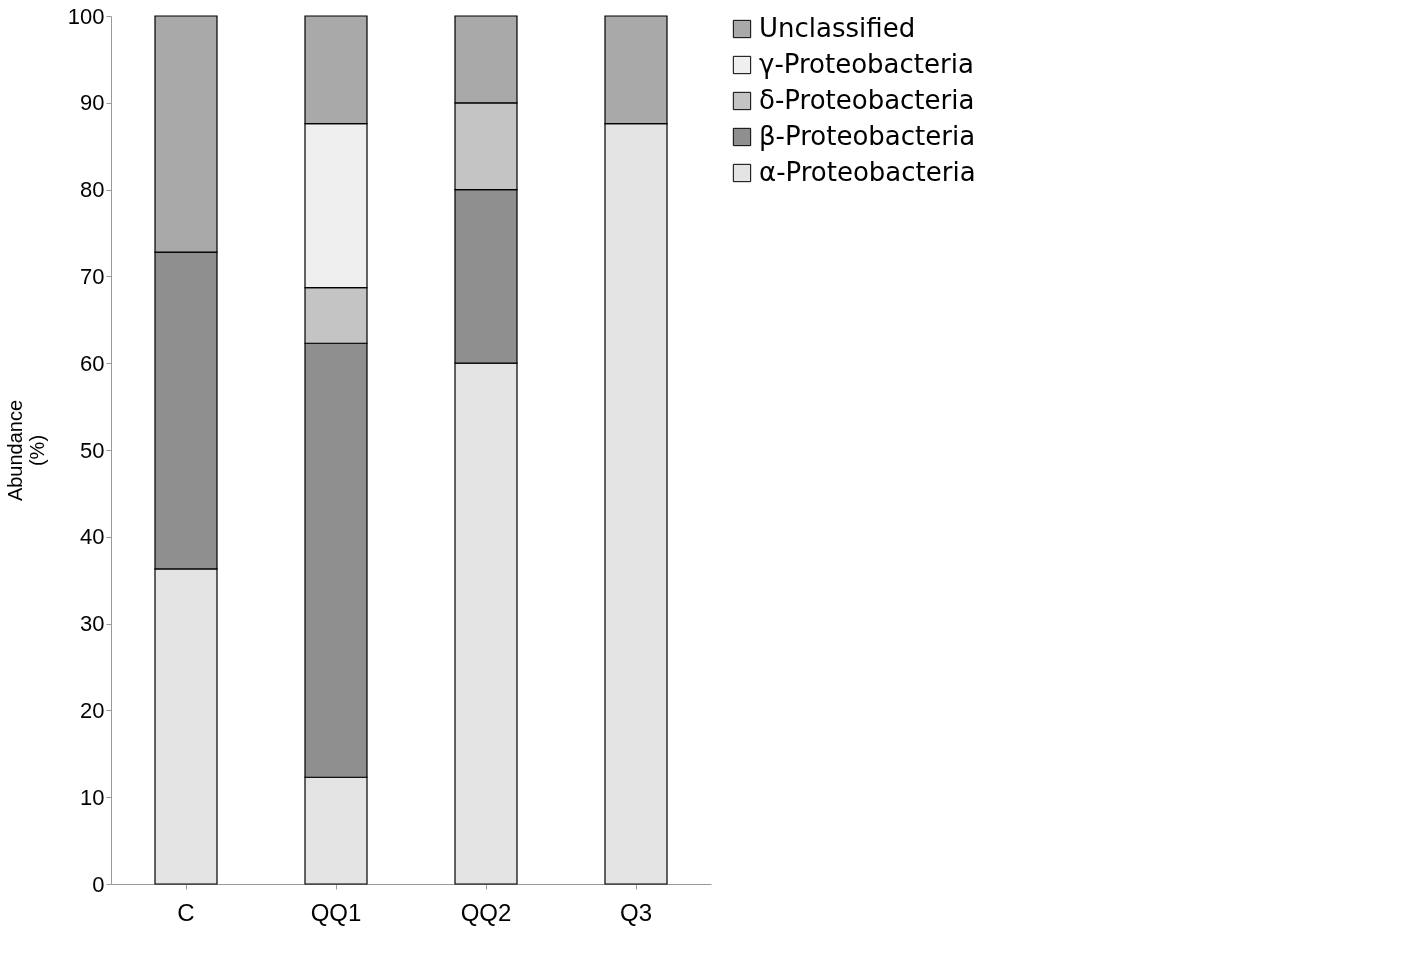 The width and height of the screenshot is (1416, 971). Describe the element at coordinates (486, 912) in the screenshot. I see `x-tick-label: QQ2` at that location.